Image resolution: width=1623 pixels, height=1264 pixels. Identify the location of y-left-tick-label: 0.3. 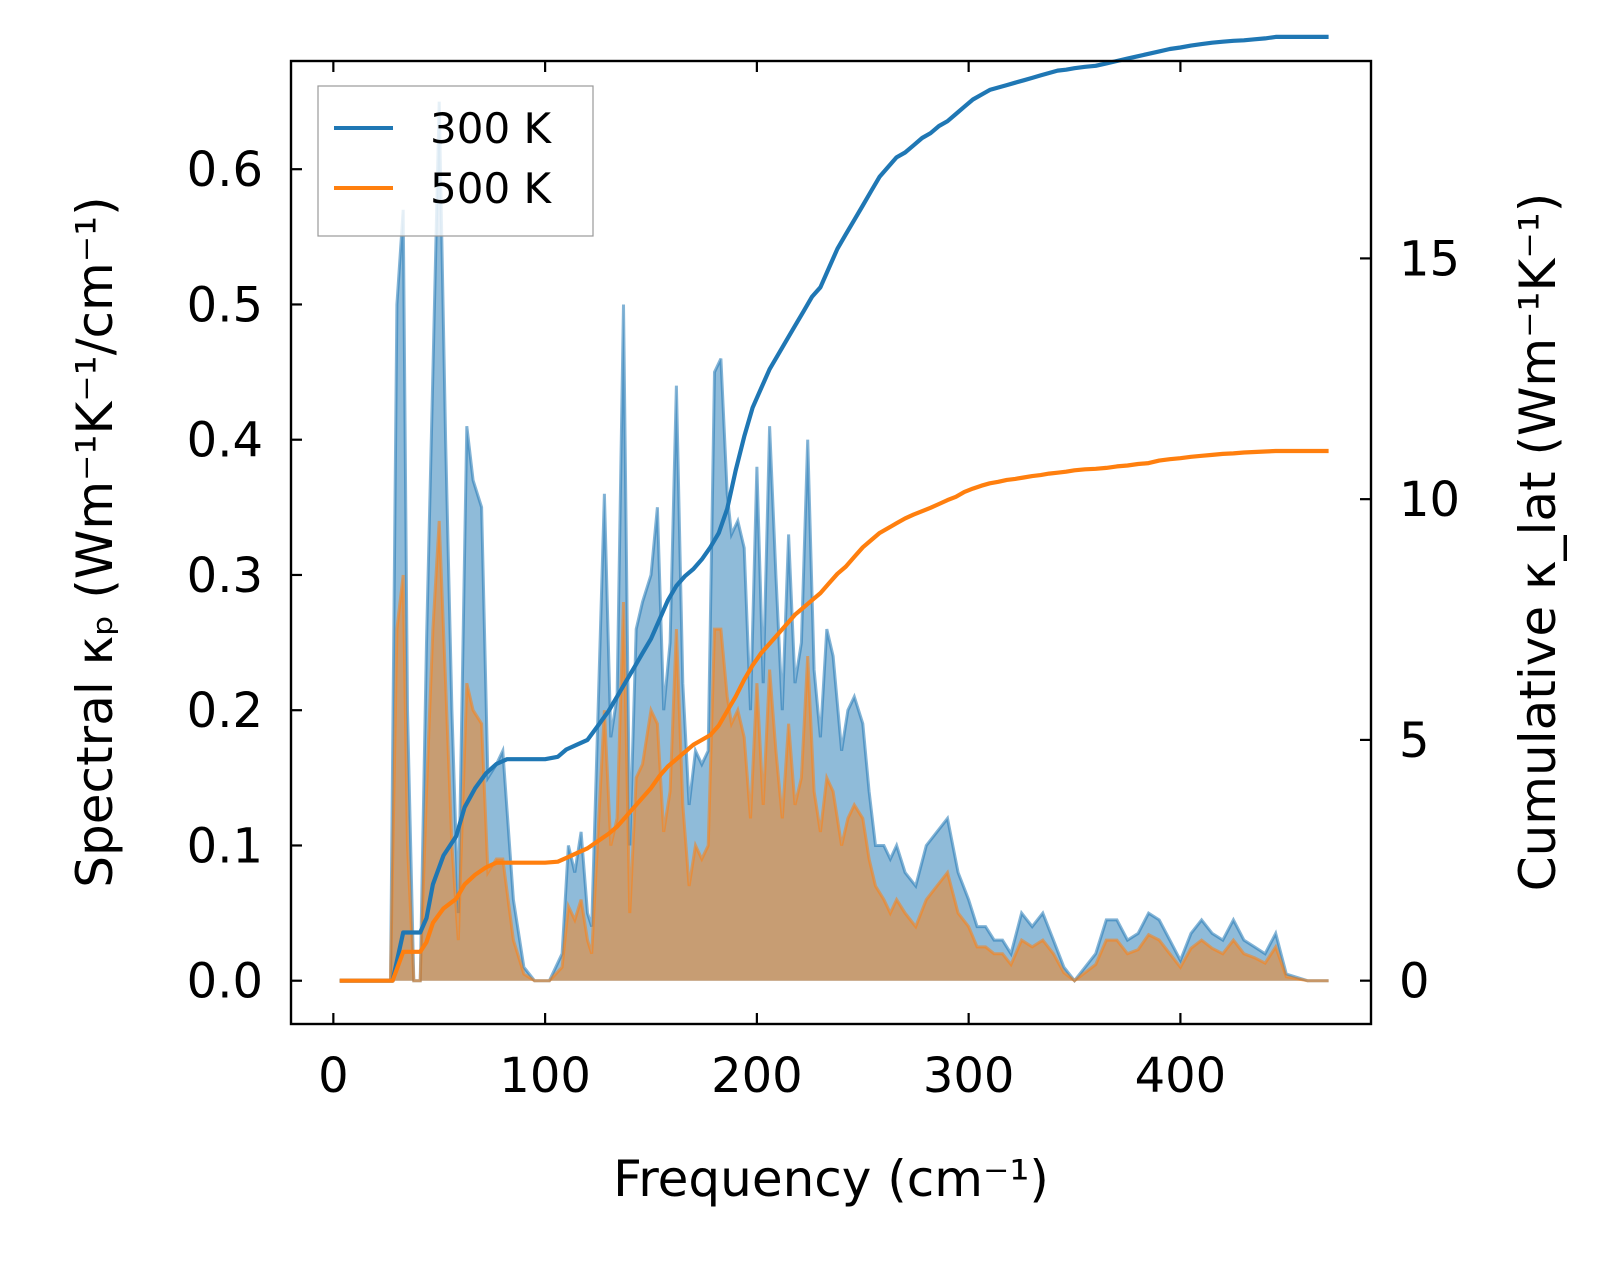
(225, 576).